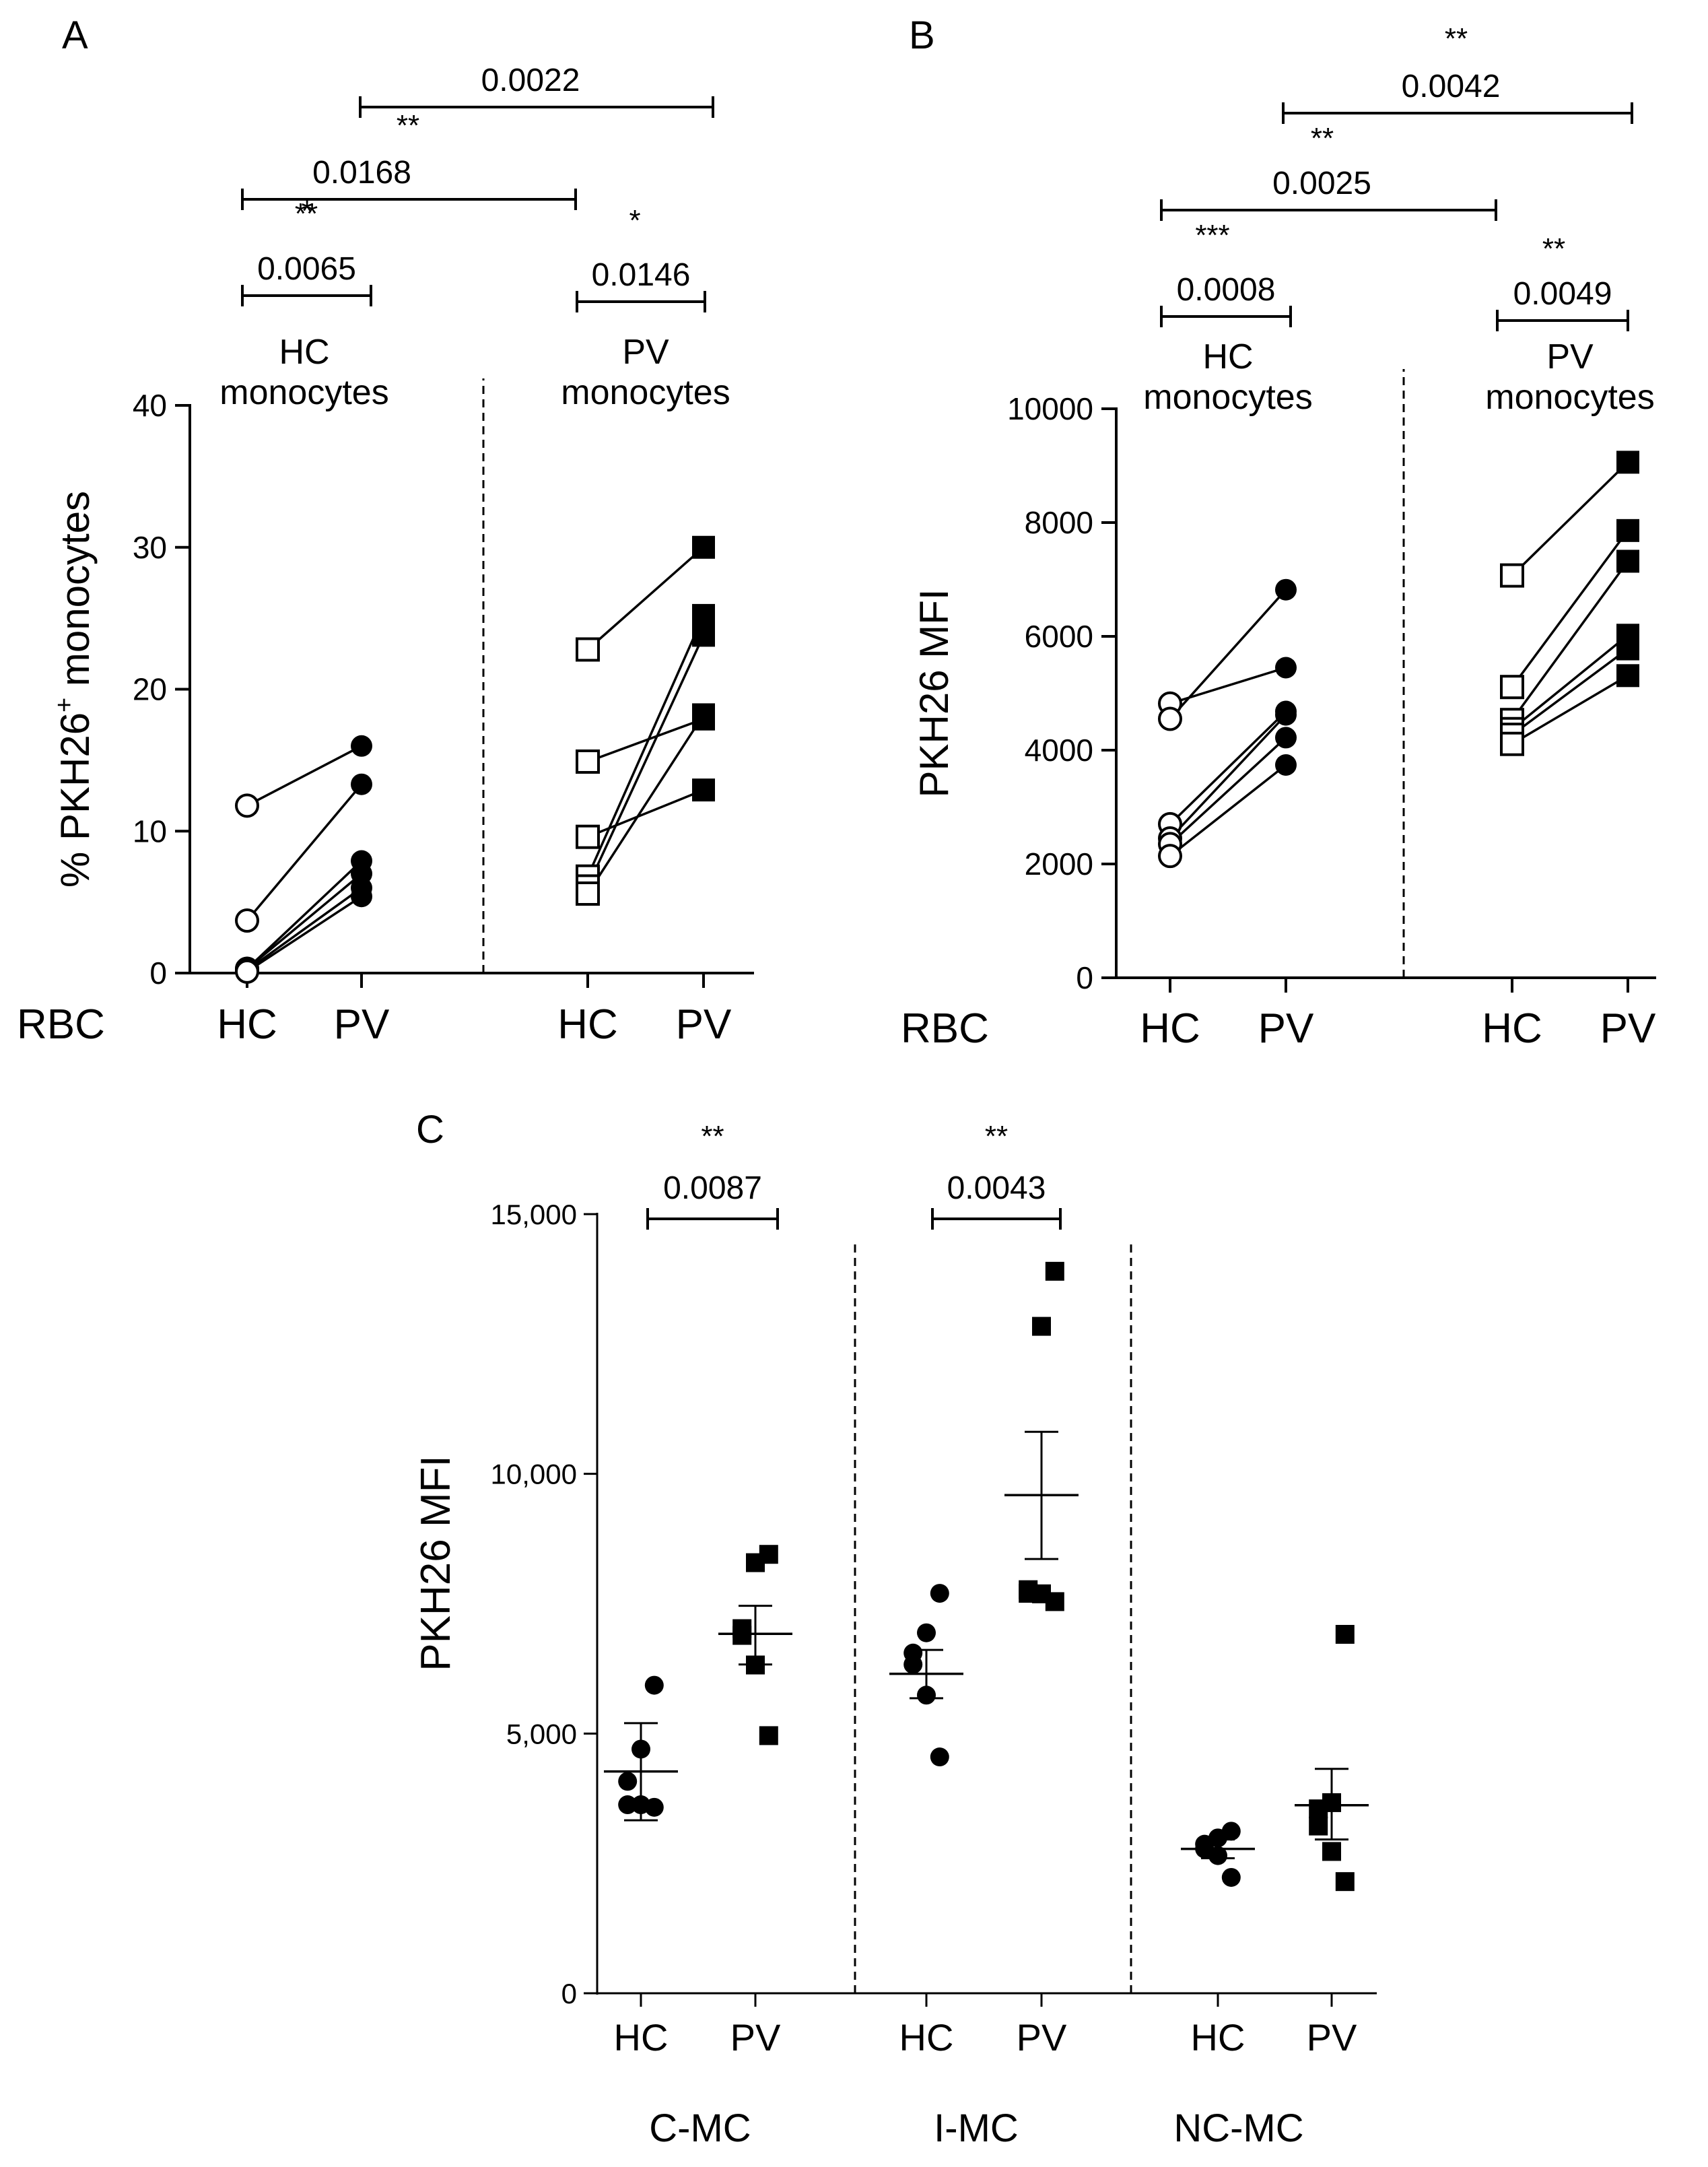  What do you see at coordinates (361, 173) in the screenshot?
I see `p-value-label: 0.0168` at bounding box center [361, 173].